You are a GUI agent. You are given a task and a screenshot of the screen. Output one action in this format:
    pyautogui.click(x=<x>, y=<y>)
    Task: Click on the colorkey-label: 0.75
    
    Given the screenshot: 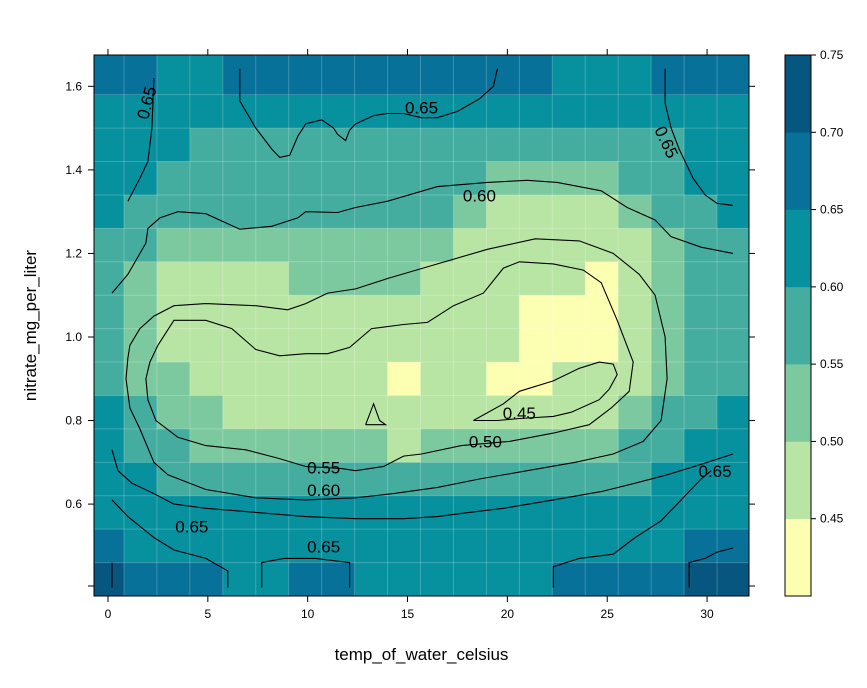 What is the action you would take?
    pyautogui.click(x=832, y=55)
    